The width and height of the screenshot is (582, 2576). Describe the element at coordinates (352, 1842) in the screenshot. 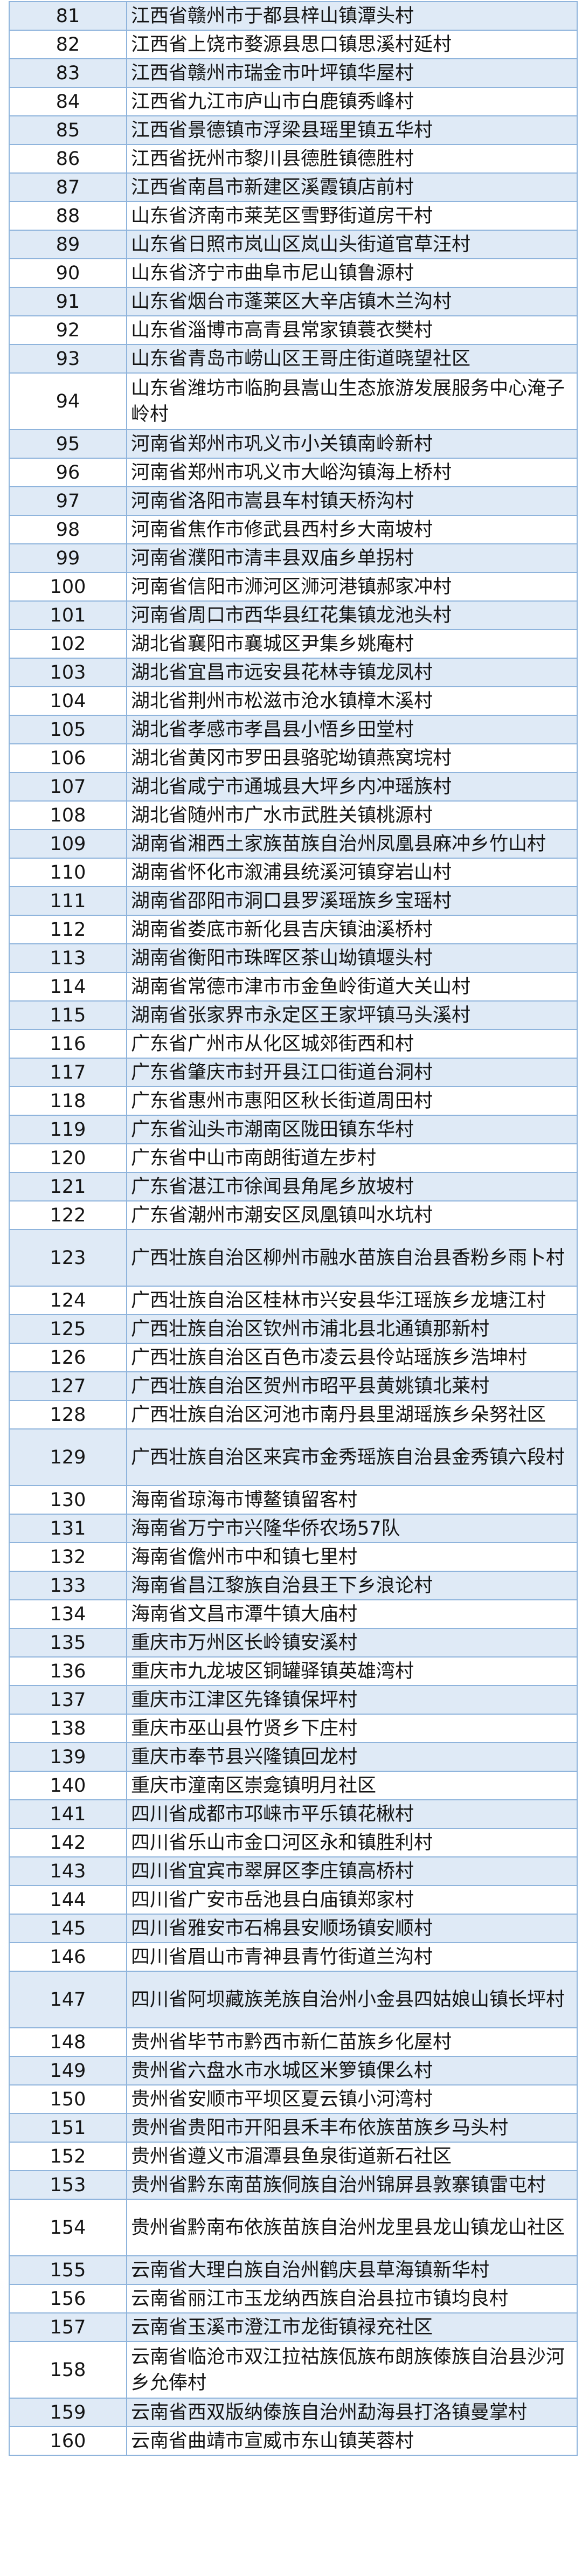

I see `village-name: 四川省乐山市金口河区永和镇胜利村` at that location.